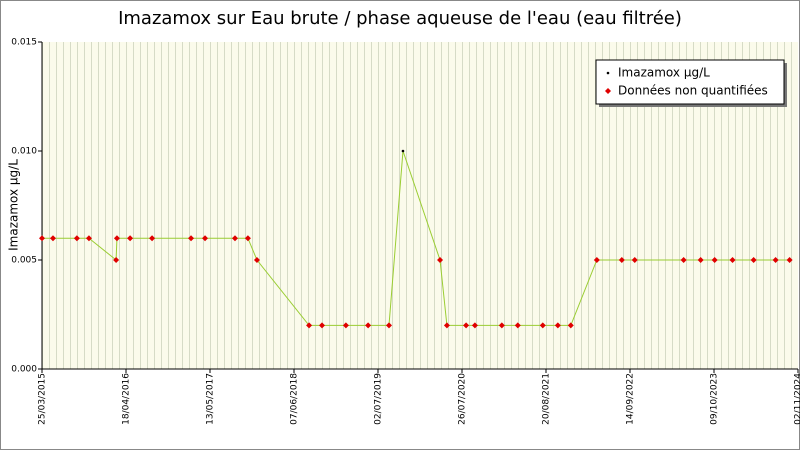  What do you see at coordinates (127, 399) in the screenshot?
I see `x-tick-label: 18/04/2016` at bounding box center [127, 399].